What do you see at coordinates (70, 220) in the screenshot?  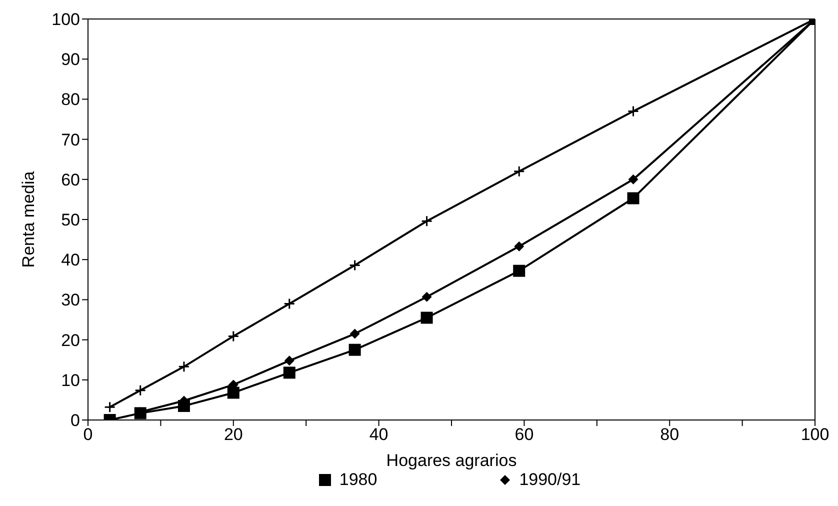 I see `y-tick-label: 50` at bounding box center [70, 220].